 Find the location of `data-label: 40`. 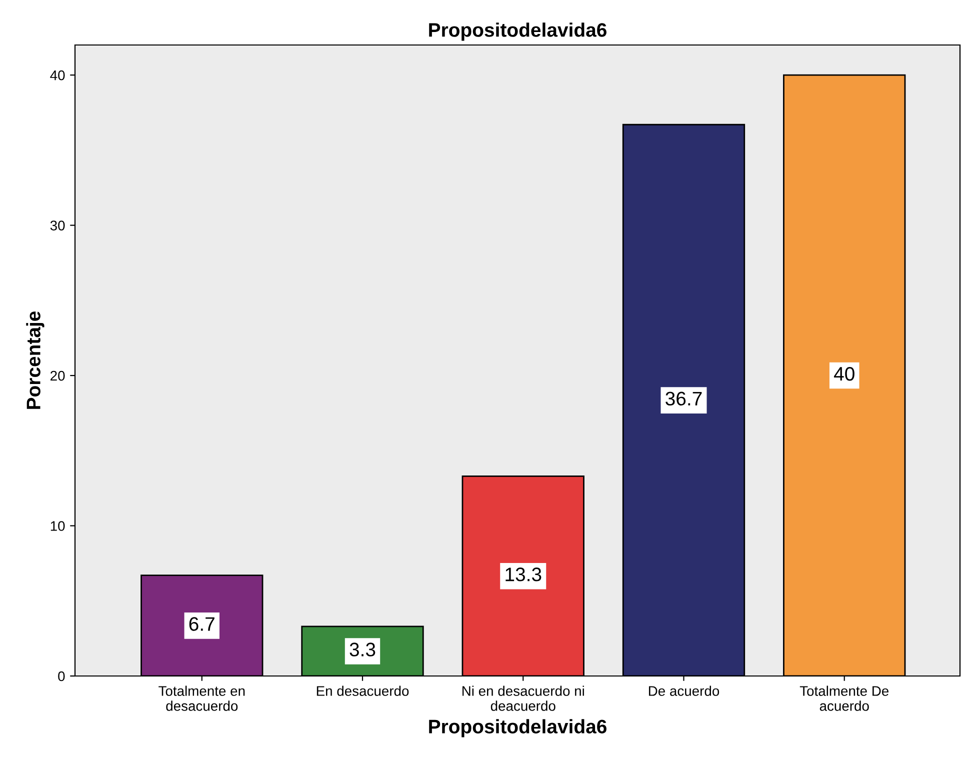

data-label: 40 is located at coordinates (844, 373).